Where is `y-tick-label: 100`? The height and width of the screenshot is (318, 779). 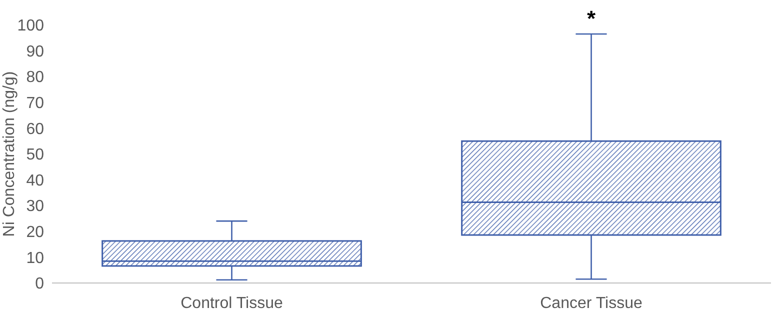 y-tick-label: 100 is located at coordinates (30, 26).